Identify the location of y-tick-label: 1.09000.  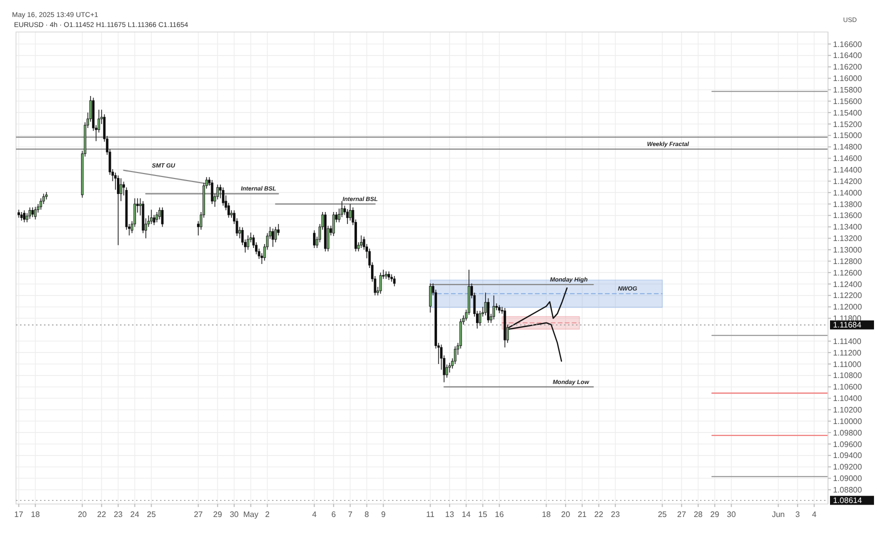
(847, 479).